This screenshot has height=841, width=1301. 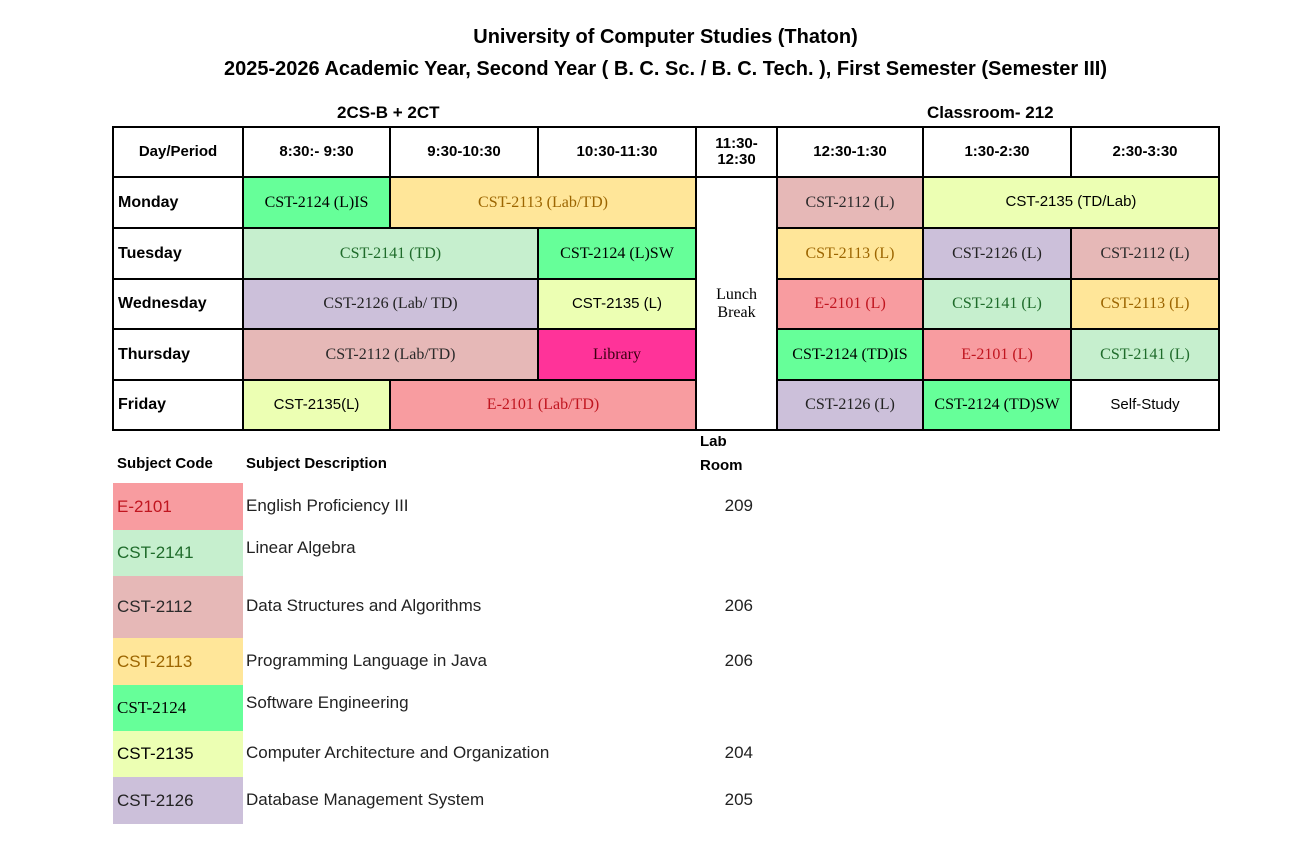 I want to click on legend-description: Software Engineering, so click(x=327, y=702).